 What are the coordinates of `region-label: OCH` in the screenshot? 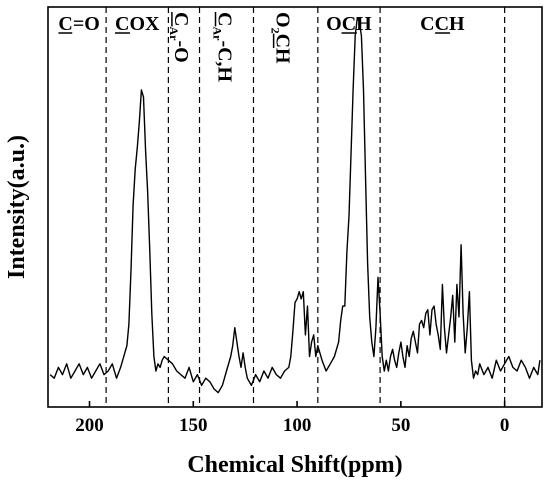 It's located at (349, 24).